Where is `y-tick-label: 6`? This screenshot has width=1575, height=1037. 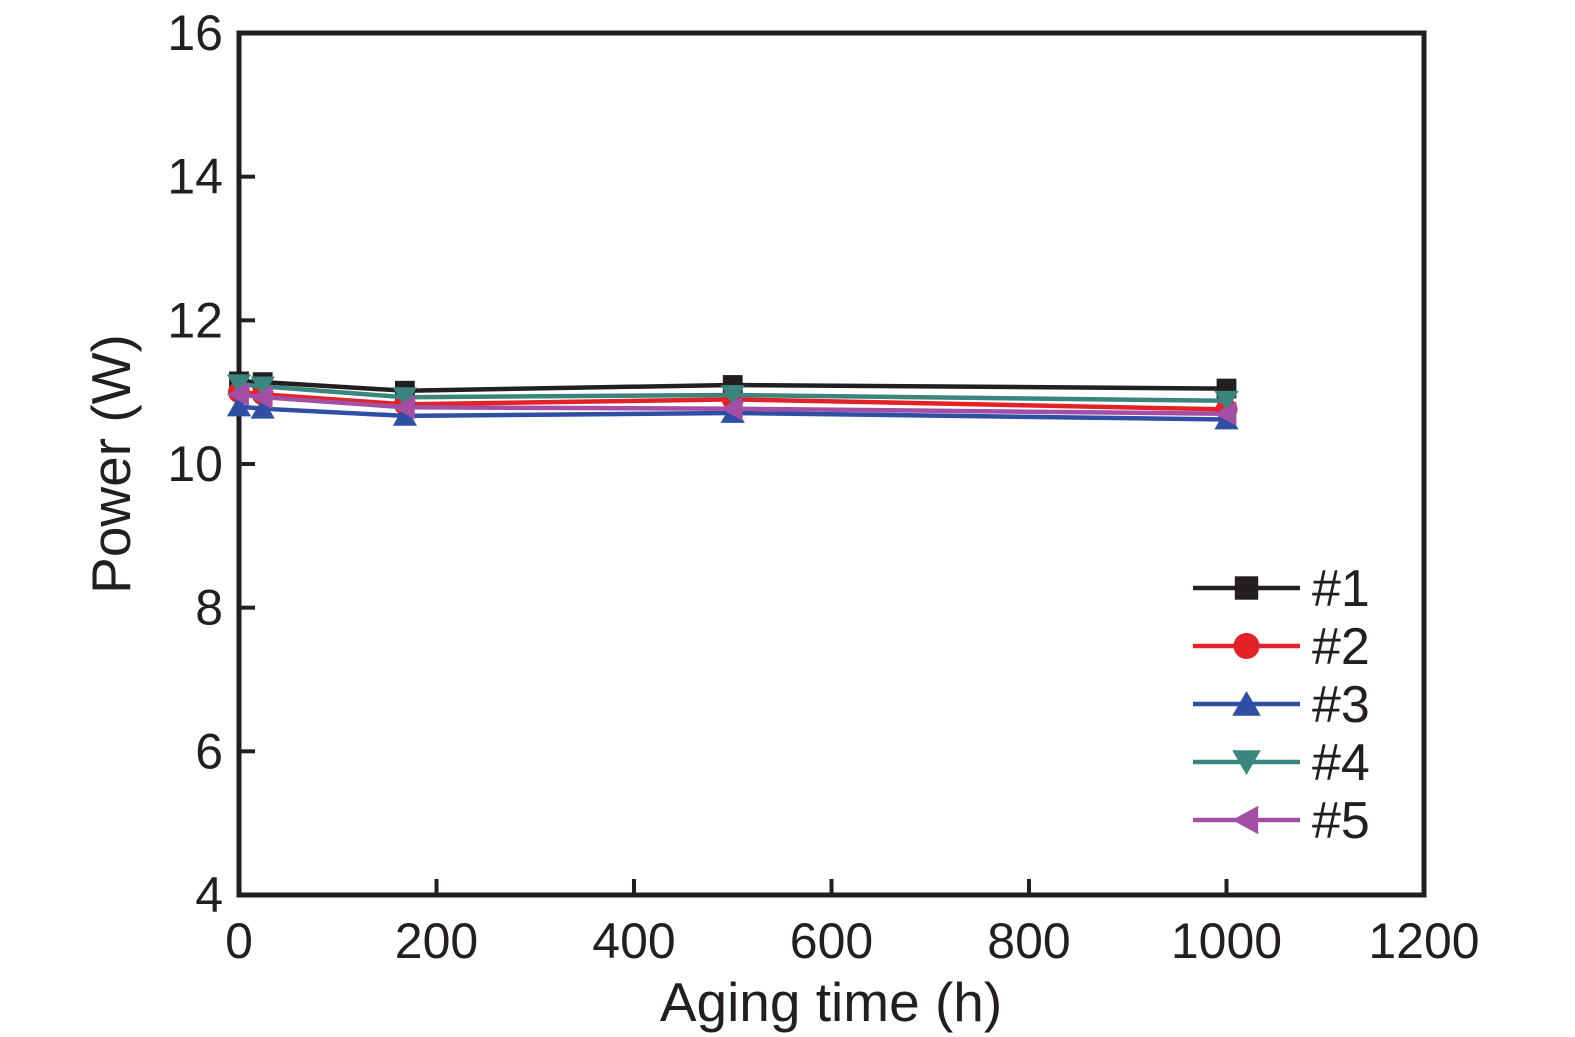 y-tick-label: 6 is located at coordinates (209, 751).